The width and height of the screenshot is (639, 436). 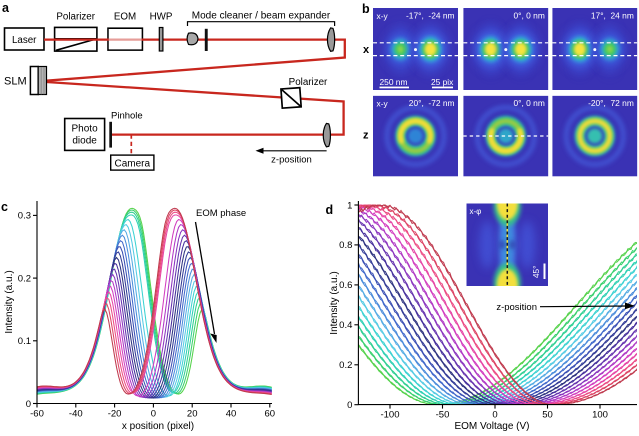 What do you see at coordinates (85, 129) in the screenshot?
I see `svg-text: Photo` at bounding box center [85, 129].